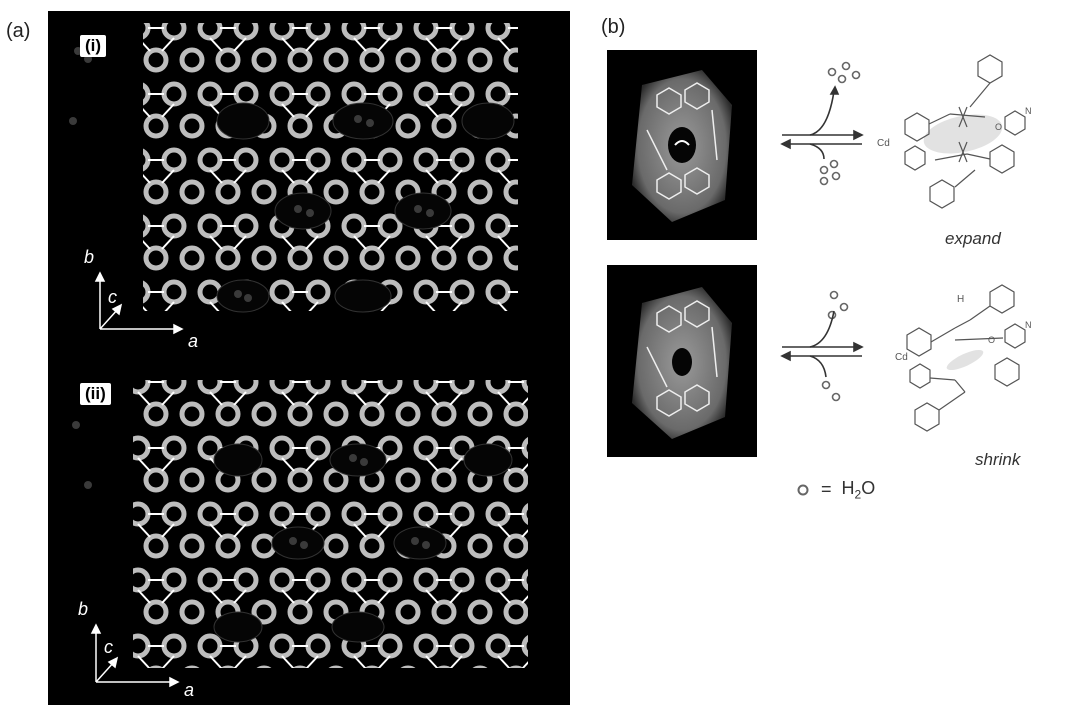 This screenshot has height=705, width=1067. Describe the element at coordinates (868, 488) in the screenshot. I see `water-o: O` at that location.